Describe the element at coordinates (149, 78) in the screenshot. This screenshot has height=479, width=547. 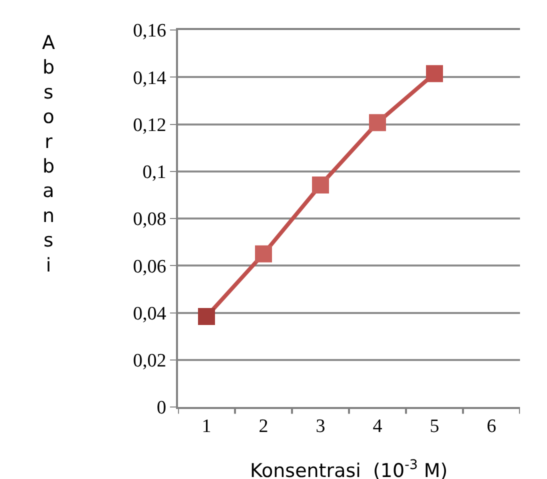
I see `y-tick-label: 0,14` at that location.